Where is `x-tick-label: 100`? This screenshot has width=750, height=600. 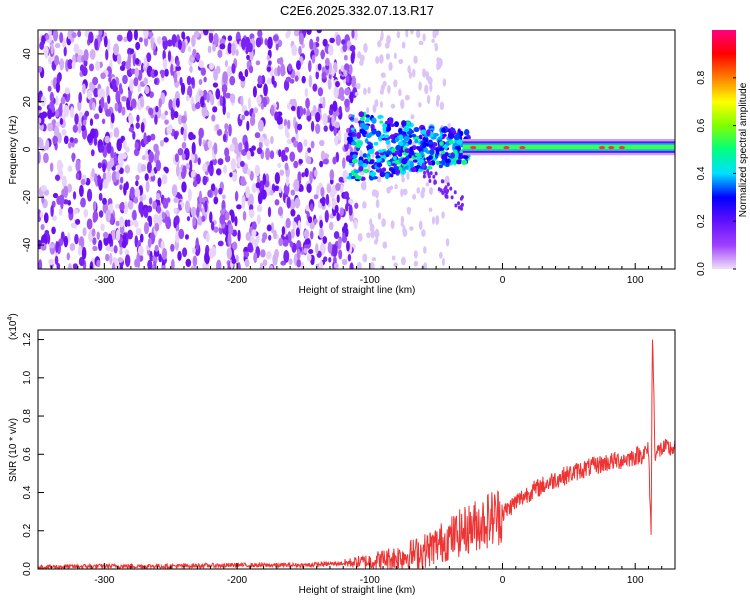
x-tick-label: 100 is located at coordinates (635, 280).